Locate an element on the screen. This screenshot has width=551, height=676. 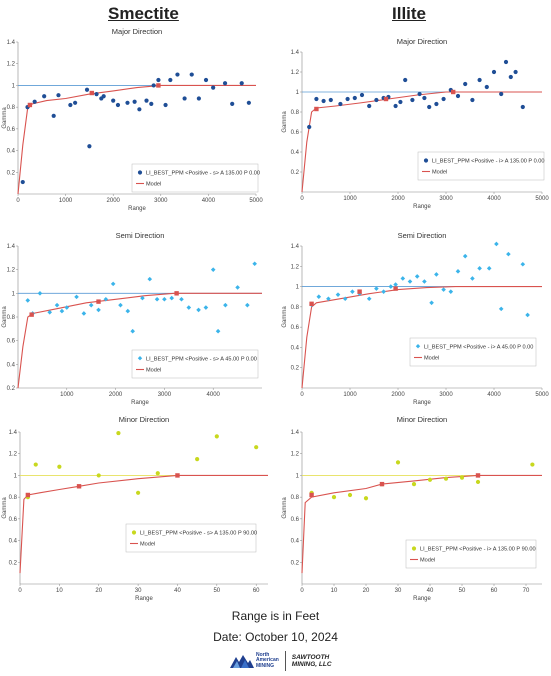
y-tick-label: 0.8 is located at coordinates (11, 318).